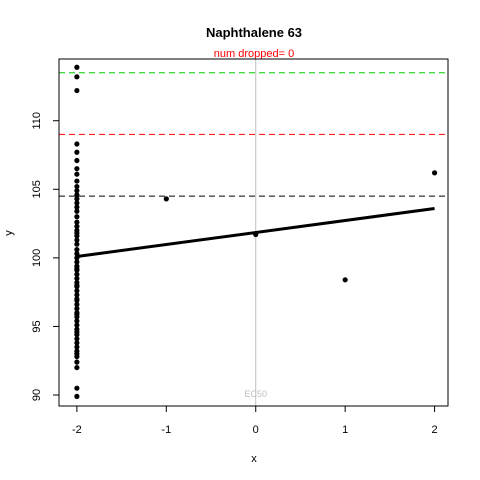 This screenshot has width=480, height=480. I want to click on y-tick-label: 110, so click(37, 121).